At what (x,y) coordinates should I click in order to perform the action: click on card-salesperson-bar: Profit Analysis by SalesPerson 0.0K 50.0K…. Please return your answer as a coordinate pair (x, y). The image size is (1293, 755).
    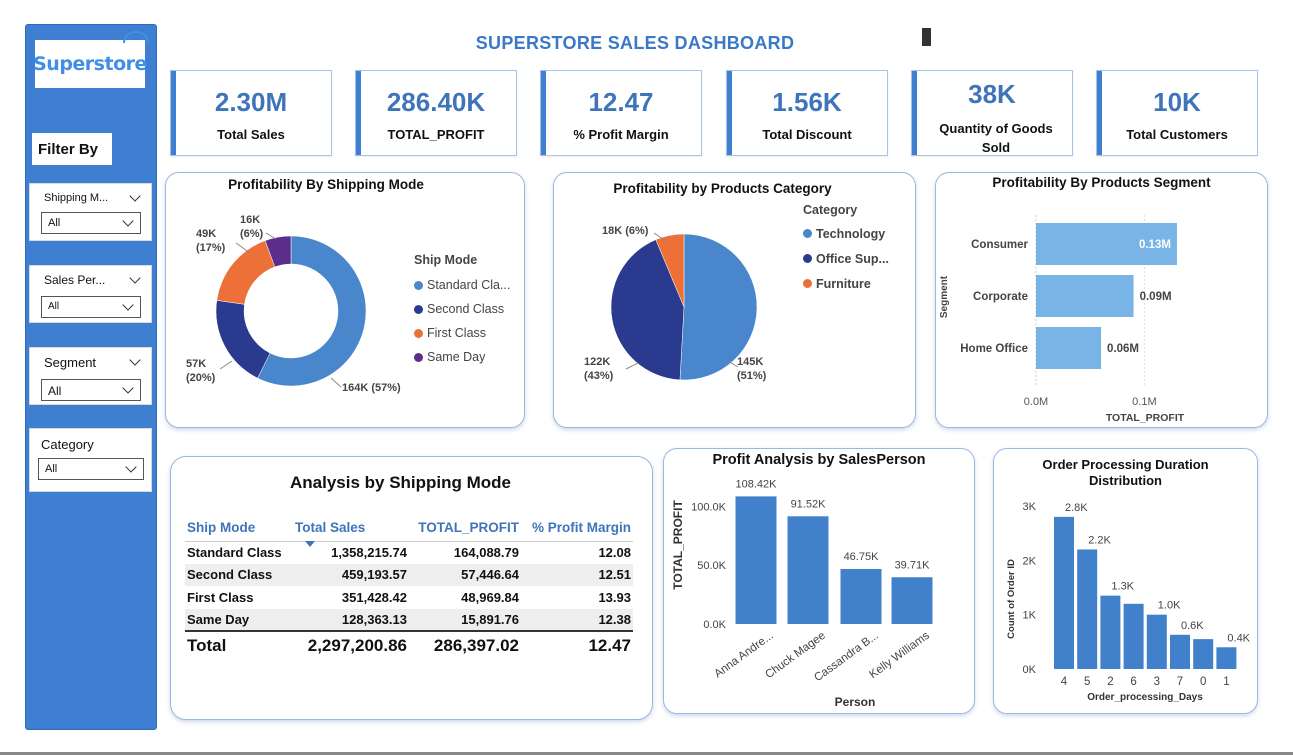
    Looking at the image, I should click on (819, 581).